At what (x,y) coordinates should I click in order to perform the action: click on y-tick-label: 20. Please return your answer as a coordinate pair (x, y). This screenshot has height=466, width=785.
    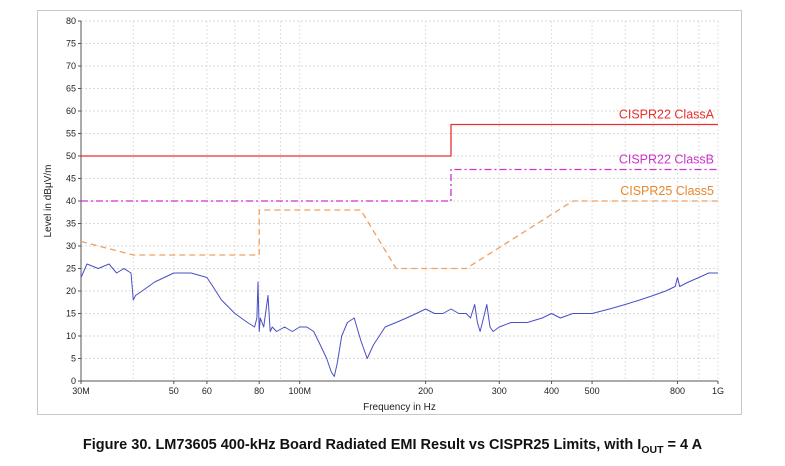
    Looking at the image, I should click on (71, 291).